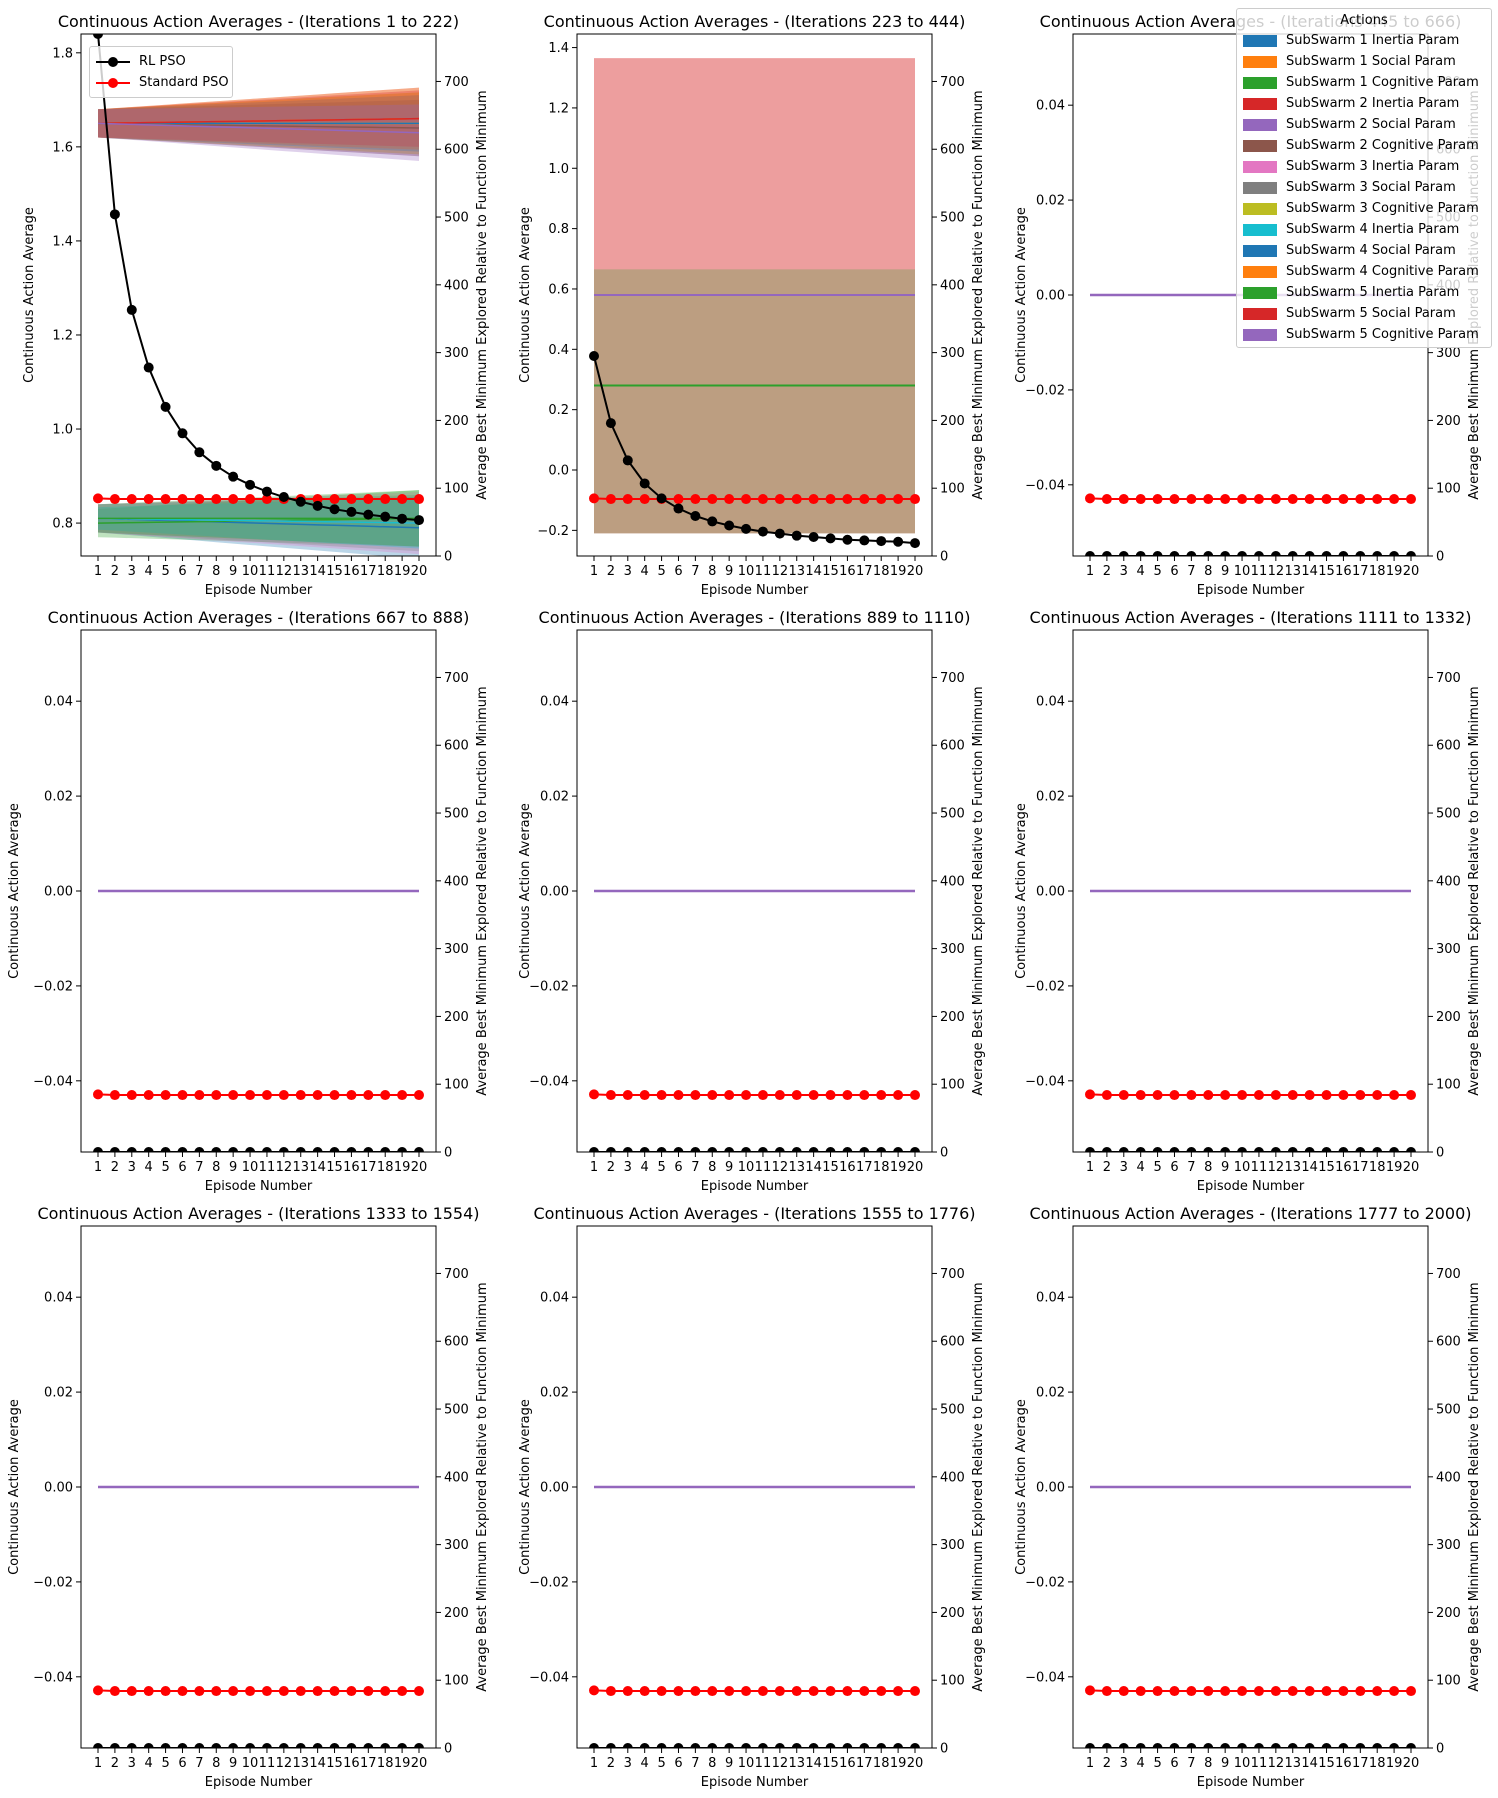 The width and height of the screenshot is (1498, 1798). I want to click on y-axis-label: Continuous Action Average, so click(1021, 1487).